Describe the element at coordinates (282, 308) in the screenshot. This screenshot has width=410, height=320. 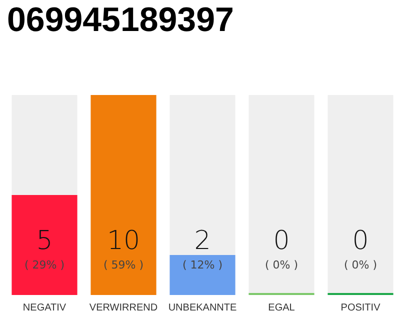
I see `x-tick-label: EGAL` at that location.